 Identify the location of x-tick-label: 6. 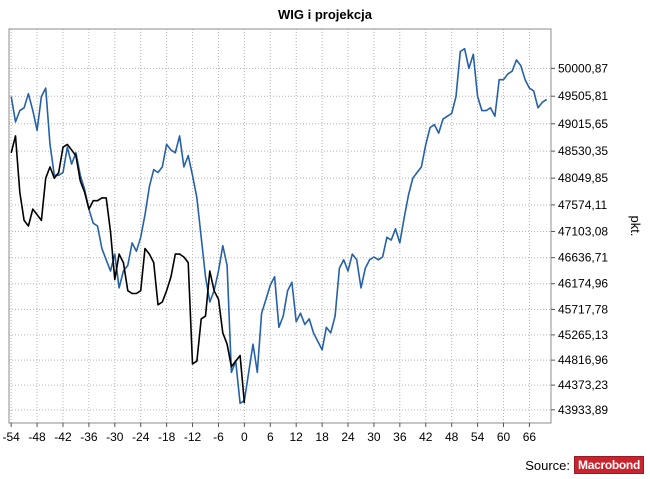
(270, 437).